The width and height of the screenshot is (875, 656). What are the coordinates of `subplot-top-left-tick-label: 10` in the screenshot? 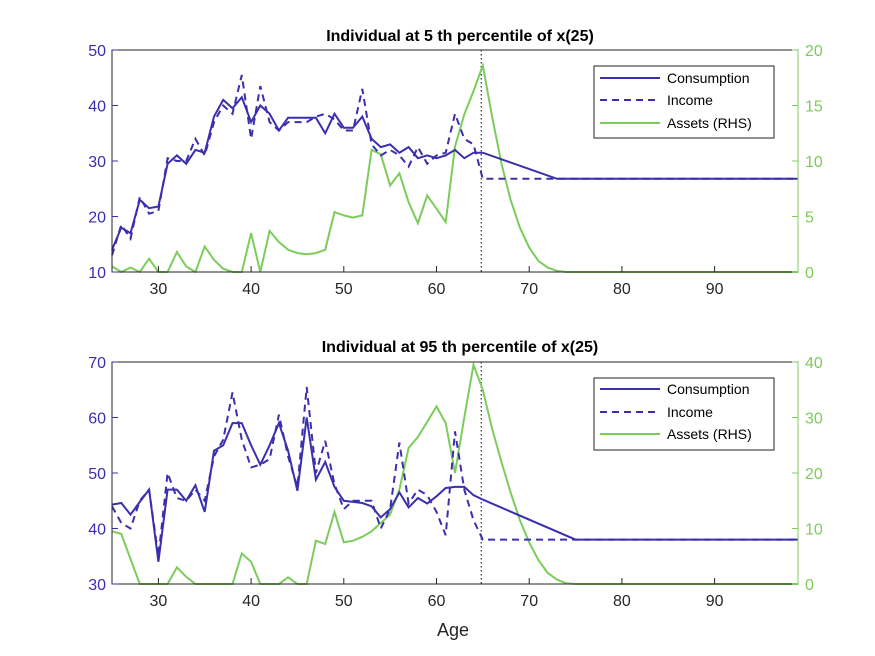 It's located at (97, 273).